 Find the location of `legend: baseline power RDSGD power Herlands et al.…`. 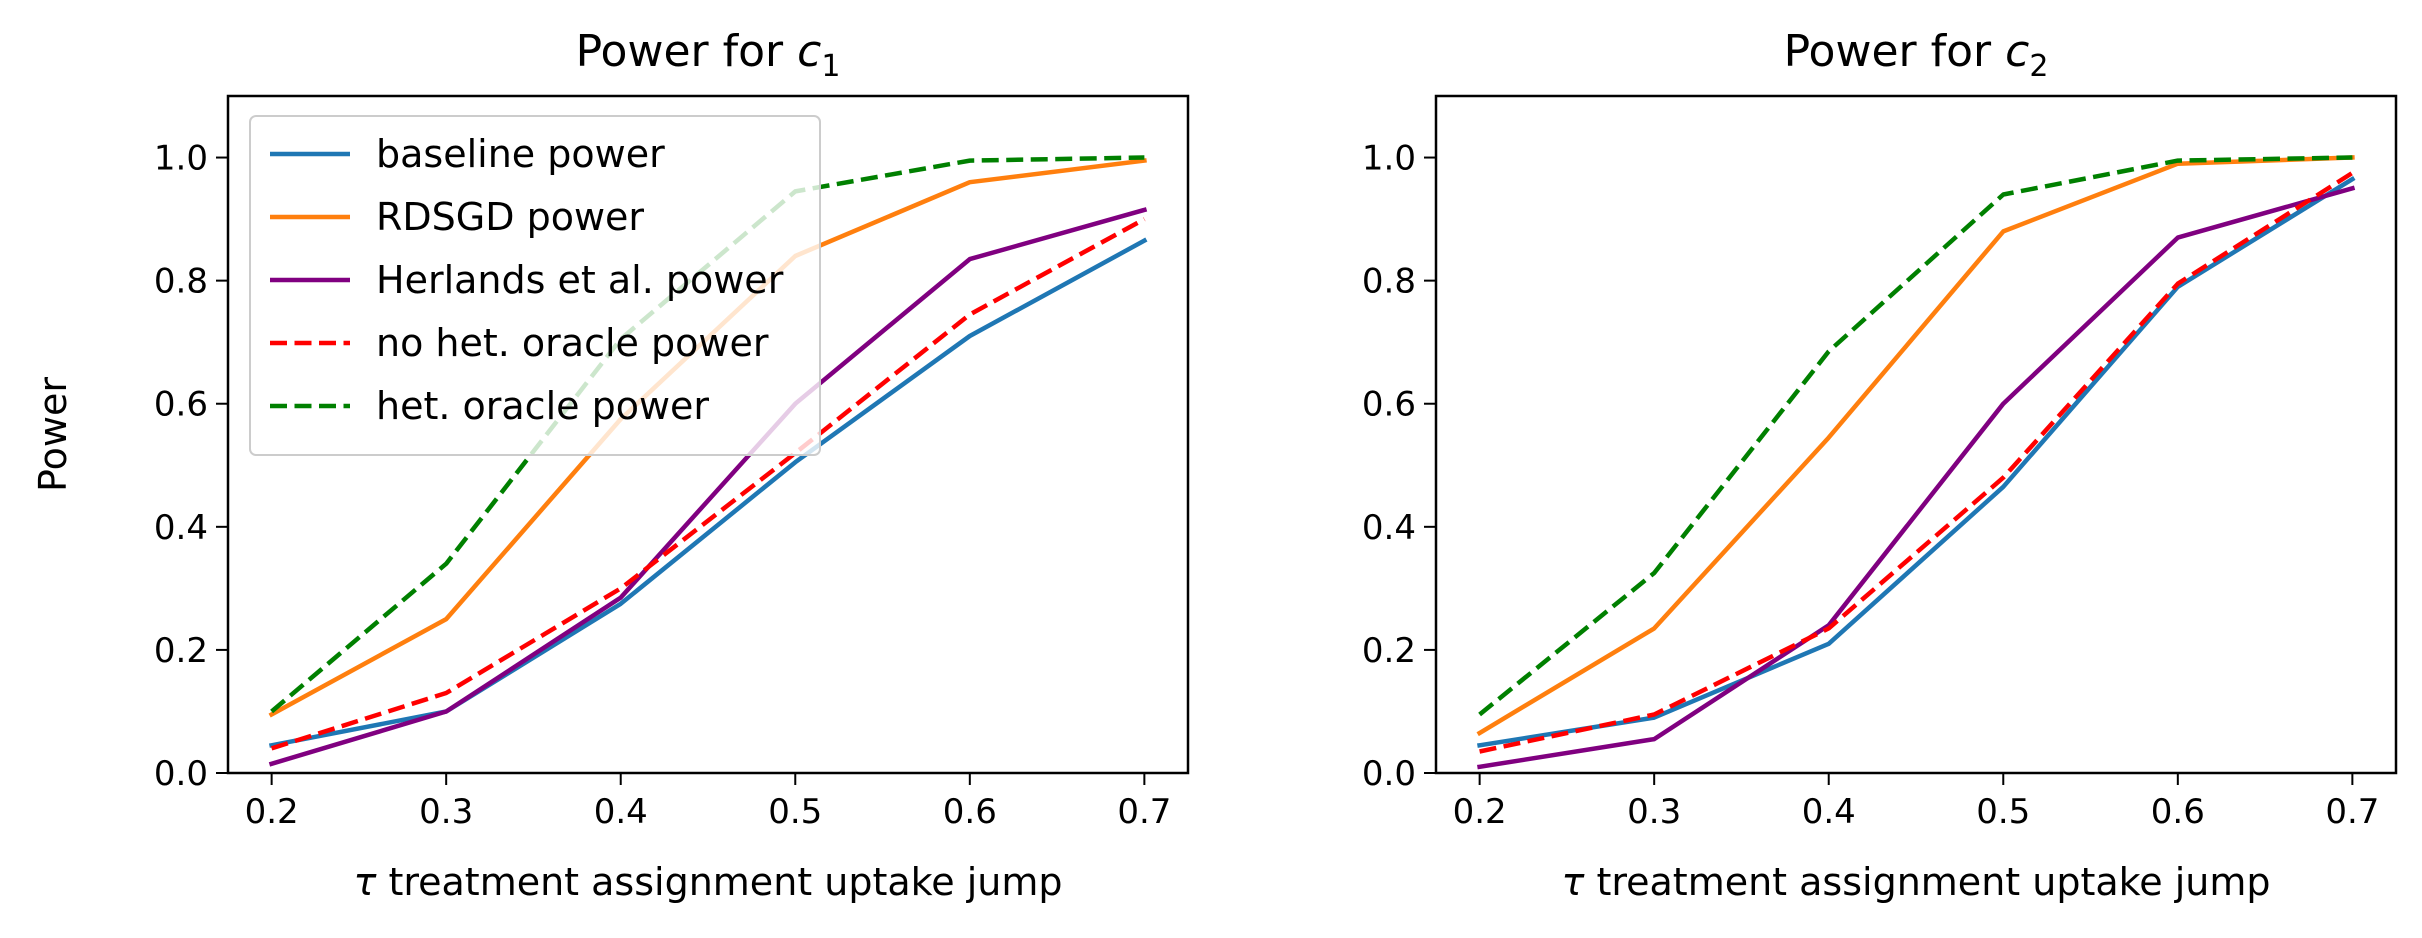

legend: baseline power RDSGD power Herlands et al.… is located at coordinates (535, 285).